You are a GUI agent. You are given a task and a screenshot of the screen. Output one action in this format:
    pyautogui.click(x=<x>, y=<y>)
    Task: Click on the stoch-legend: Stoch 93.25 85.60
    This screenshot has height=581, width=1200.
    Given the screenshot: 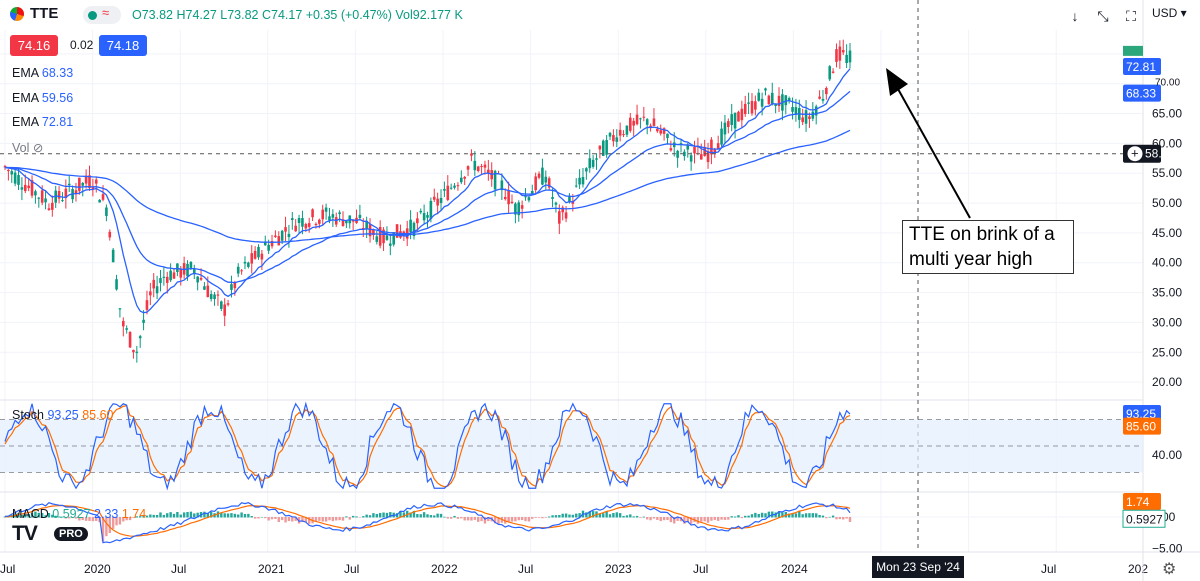 What is the action you would take?
    pyautogui.click(x=63, y=415)
    